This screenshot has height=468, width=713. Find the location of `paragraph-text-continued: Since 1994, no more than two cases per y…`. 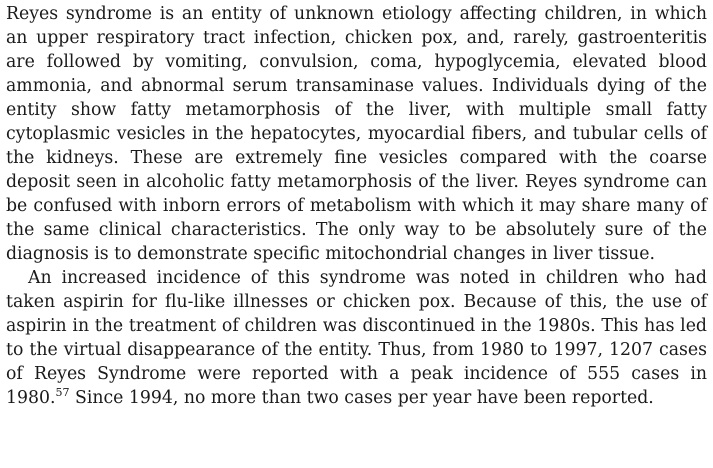

paragraph-text-continued: Since 1994, no more than two cases per y… is located at coordinates (361, 398).